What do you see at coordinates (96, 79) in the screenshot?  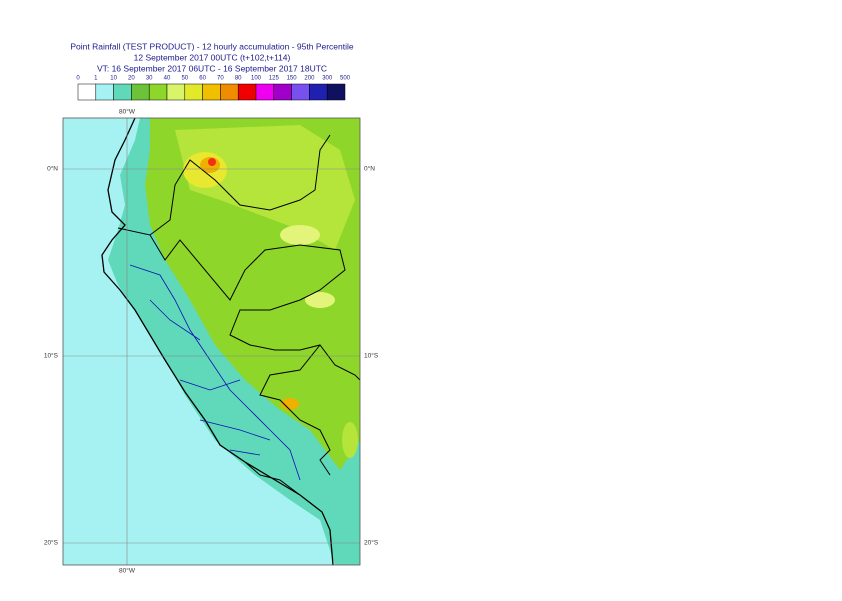 I see `legend-label: 1` at bounding box center [96, 79].